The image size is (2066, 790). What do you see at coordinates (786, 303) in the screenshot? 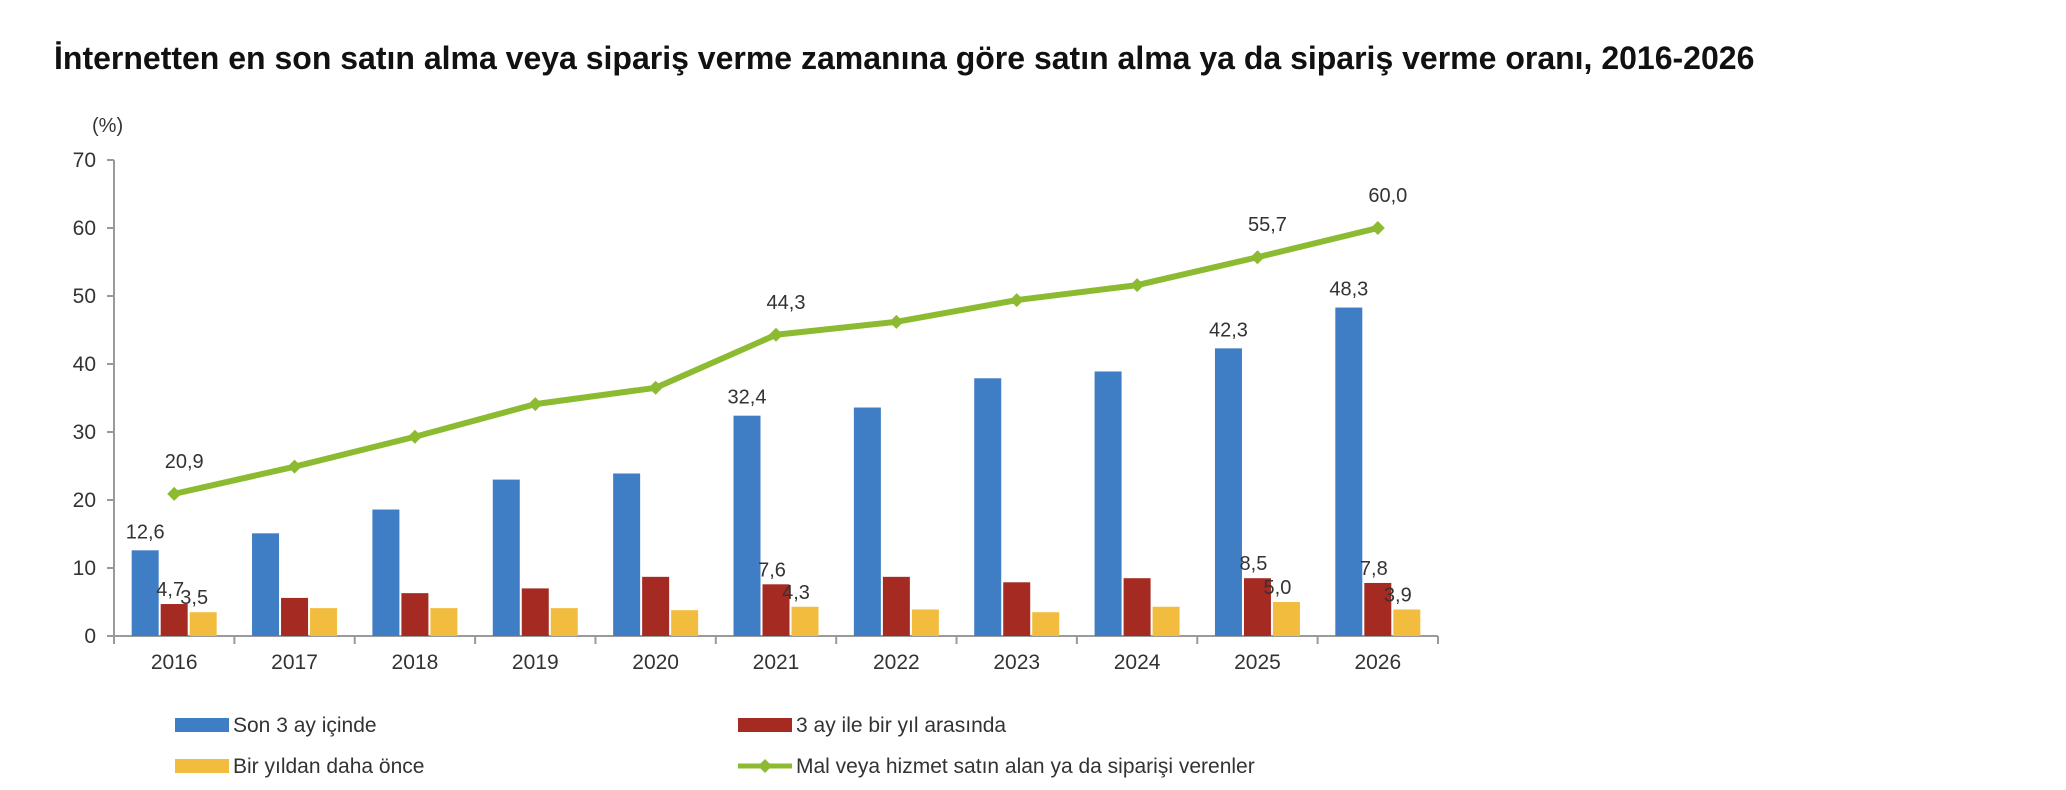
I see `data-label: 44,3` at bounding box center [786, 303].